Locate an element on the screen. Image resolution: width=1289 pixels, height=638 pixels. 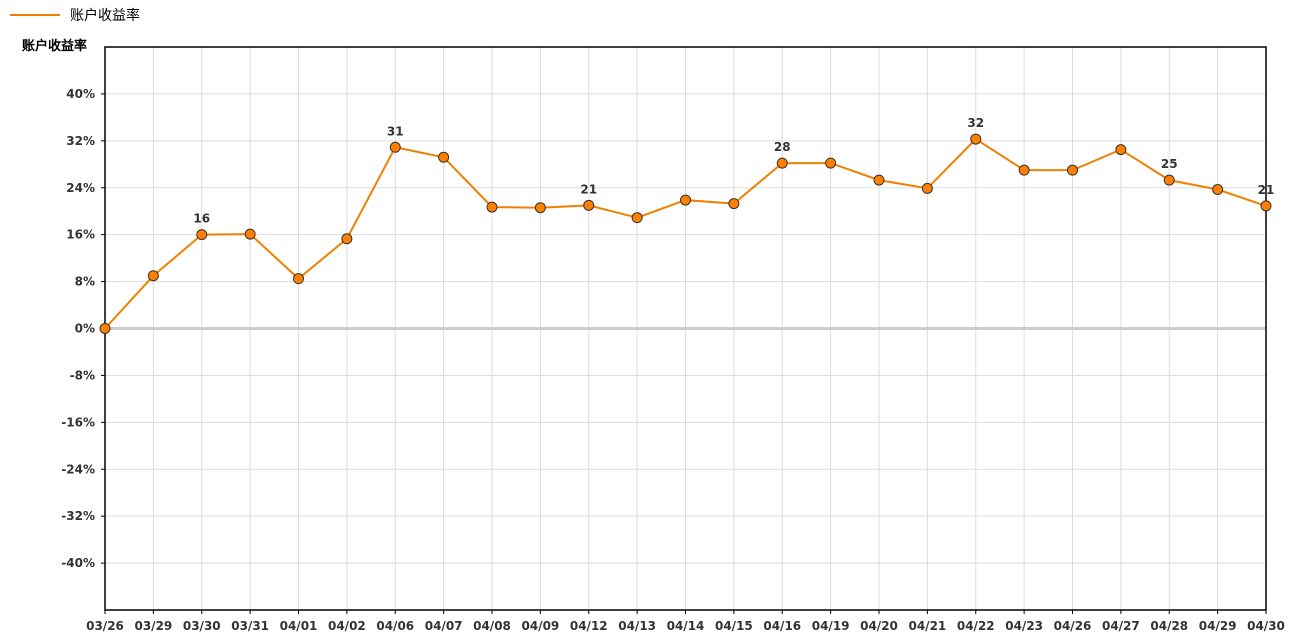
x-tick-label: 04/09 is located at coordinates (540, 626).